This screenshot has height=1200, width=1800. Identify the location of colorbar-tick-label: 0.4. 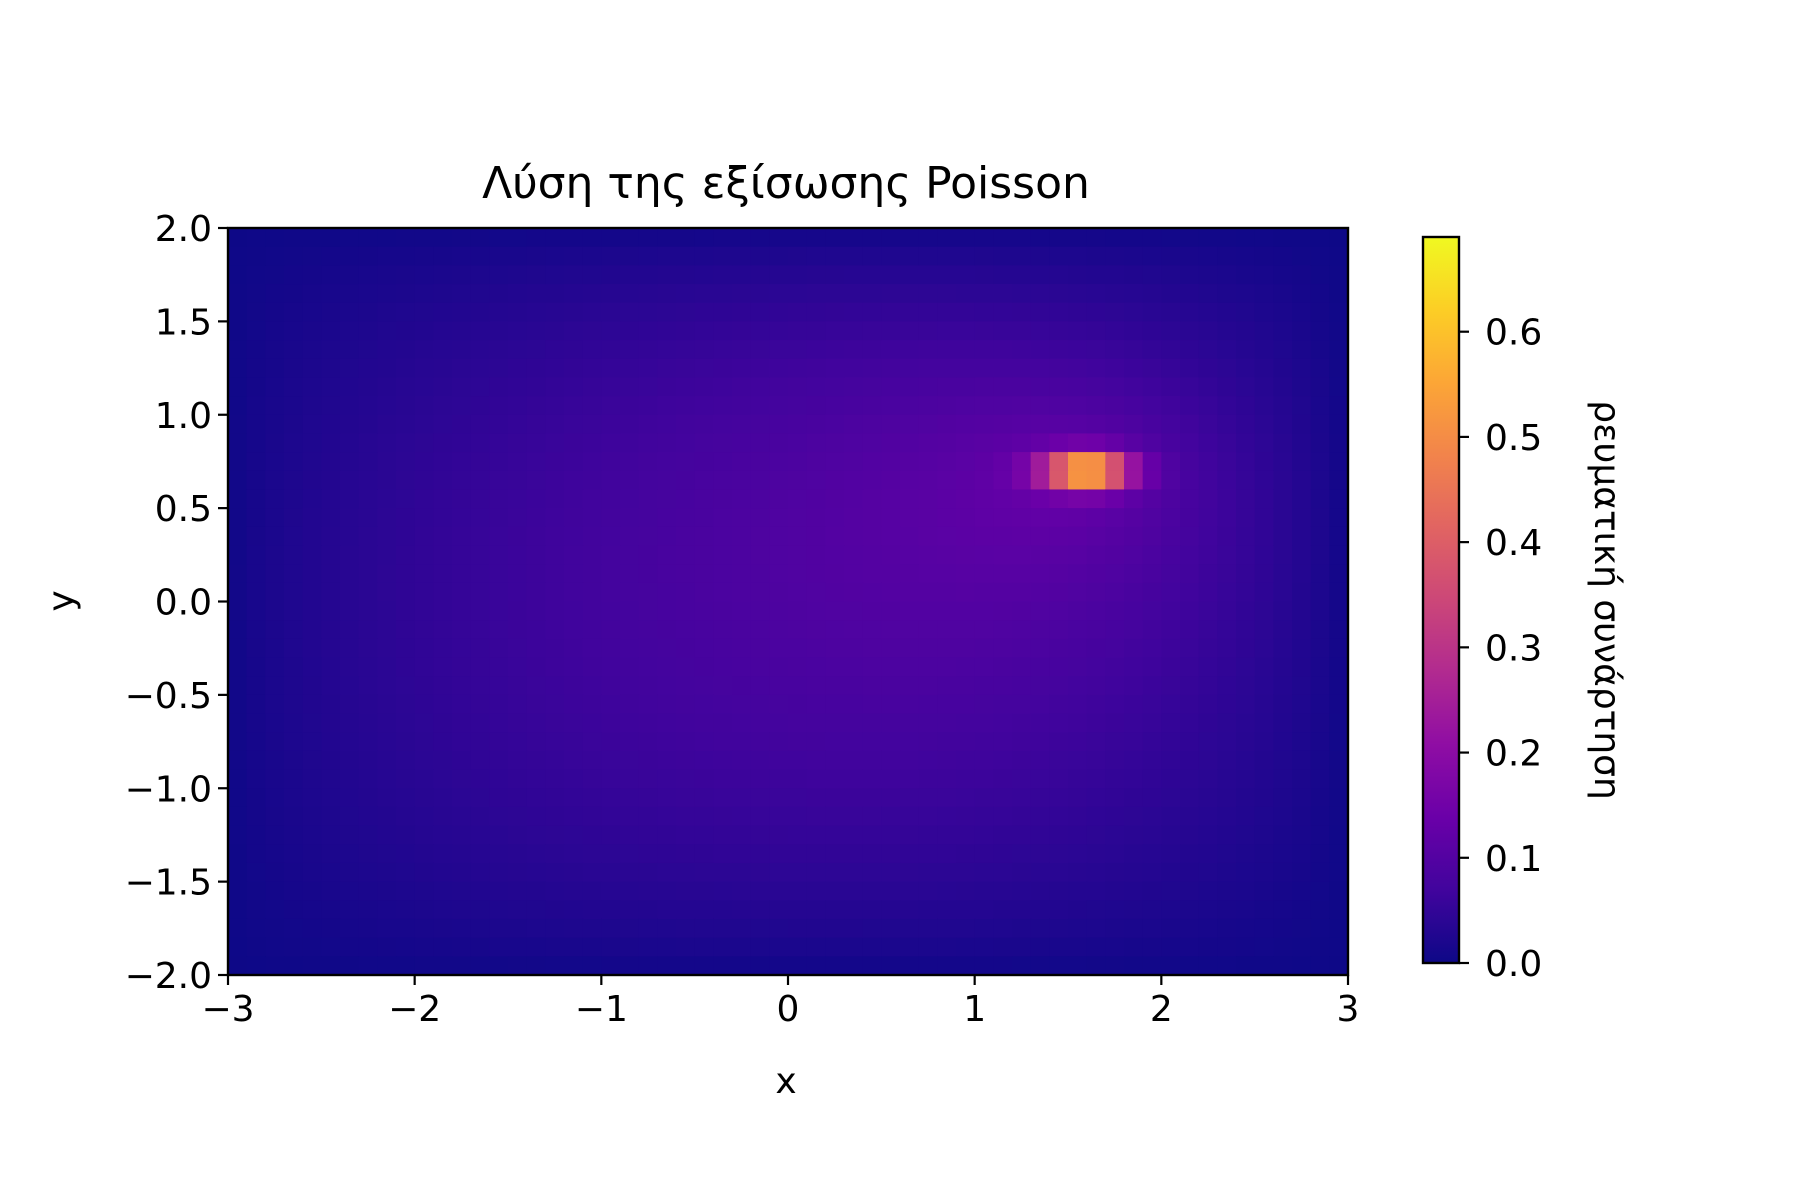
(1513, 543).